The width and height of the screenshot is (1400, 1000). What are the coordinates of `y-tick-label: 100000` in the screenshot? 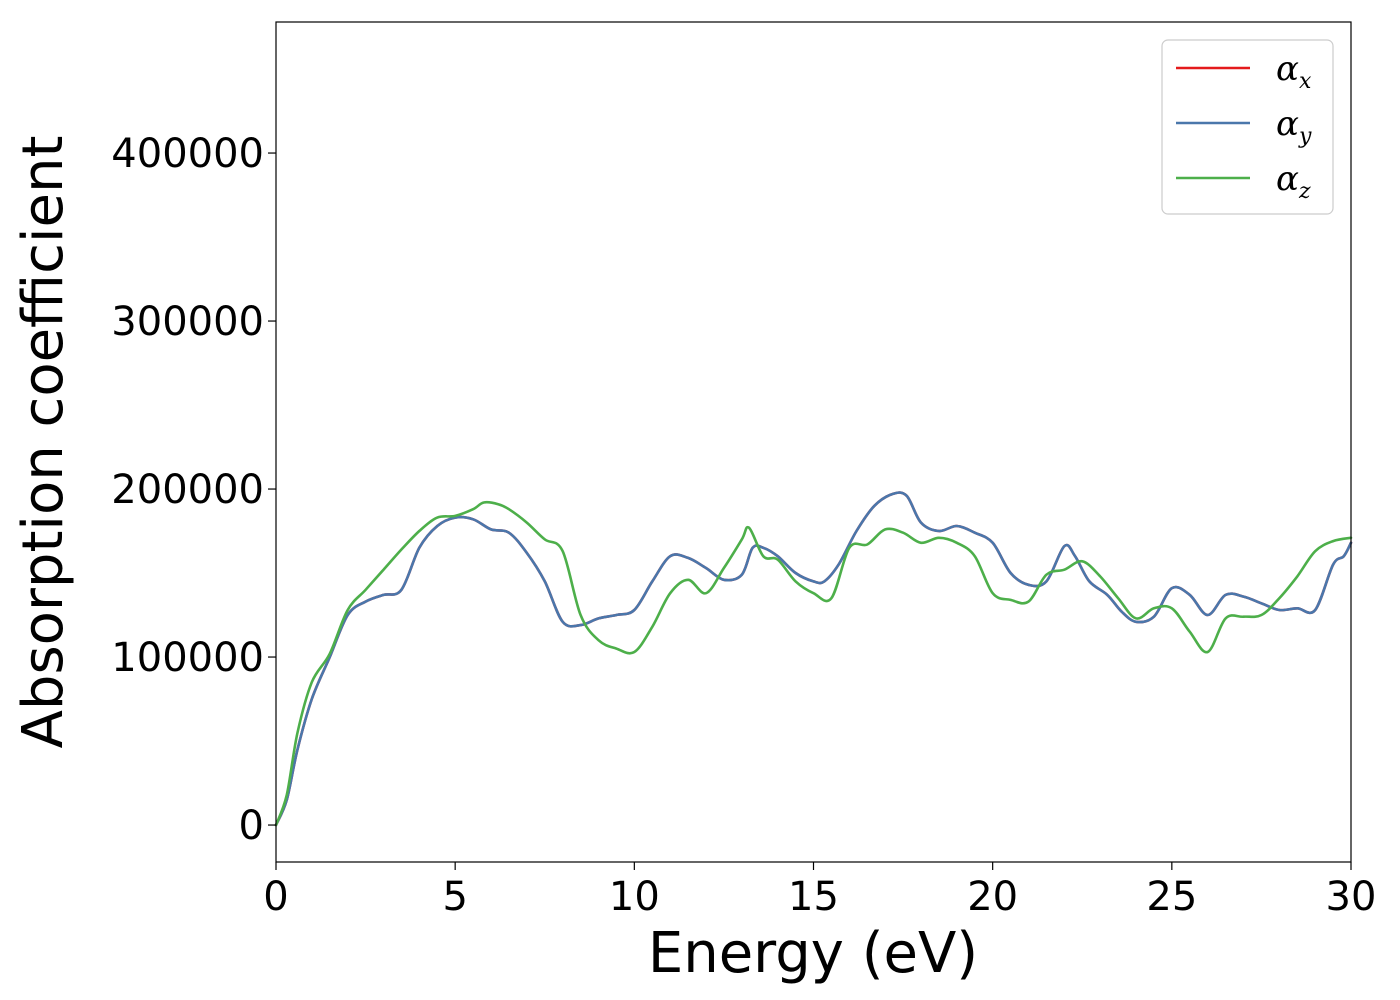 It's located at (187, 658).